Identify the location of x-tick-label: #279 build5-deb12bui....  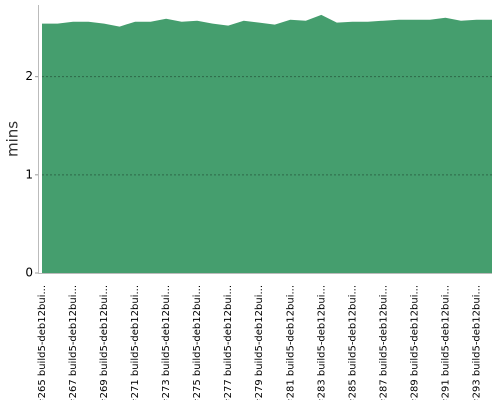
(259, 342).